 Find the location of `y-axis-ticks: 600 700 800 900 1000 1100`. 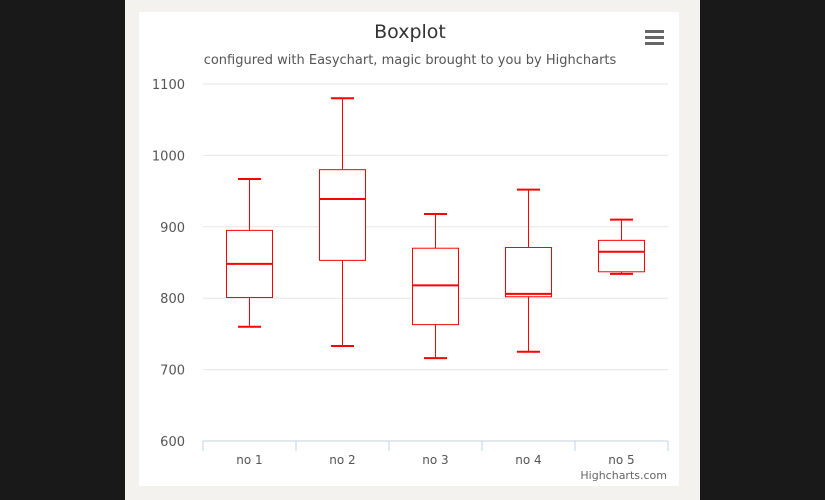

y-axis-ticks: 600 700 800 900 1000 1100 is located at coordinates (168, 264).